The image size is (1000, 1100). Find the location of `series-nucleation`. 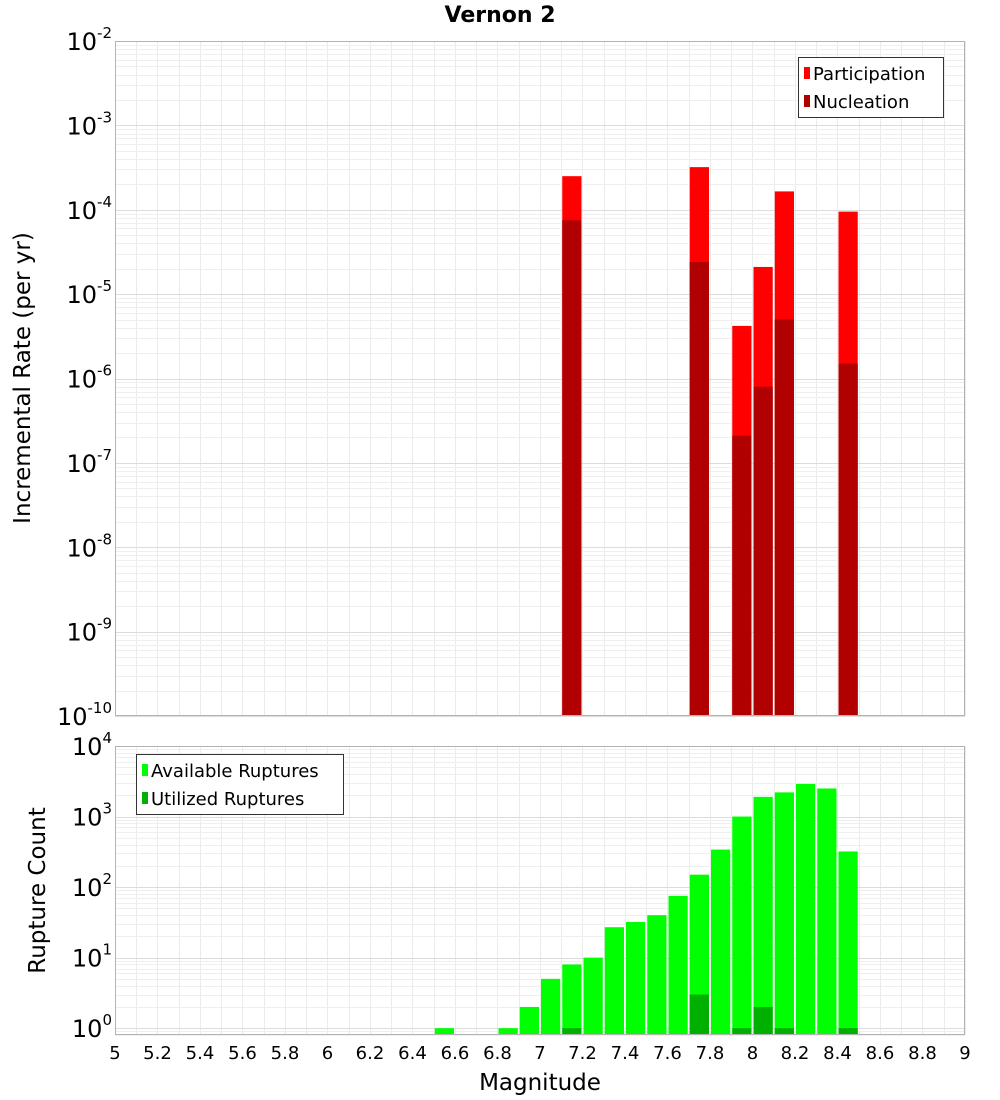

series-nucleation is located at coordinates (710, 468).